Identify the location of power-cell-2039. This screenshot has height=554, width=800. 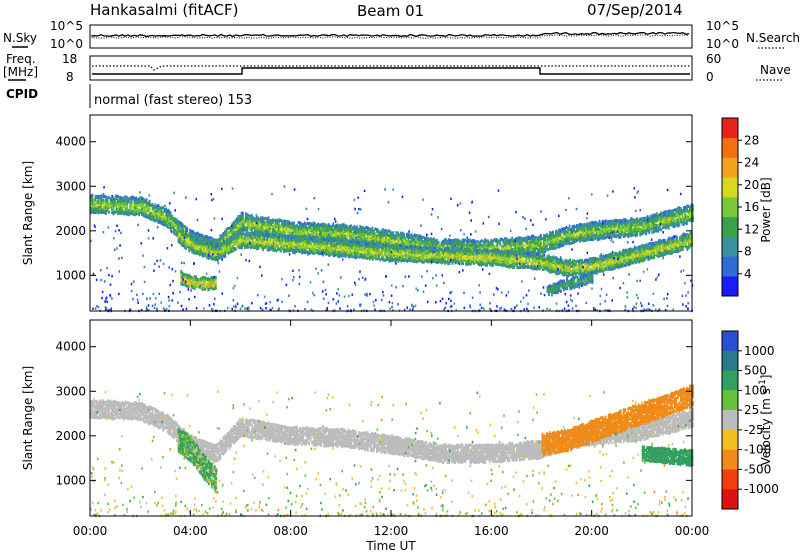
(431, 242).